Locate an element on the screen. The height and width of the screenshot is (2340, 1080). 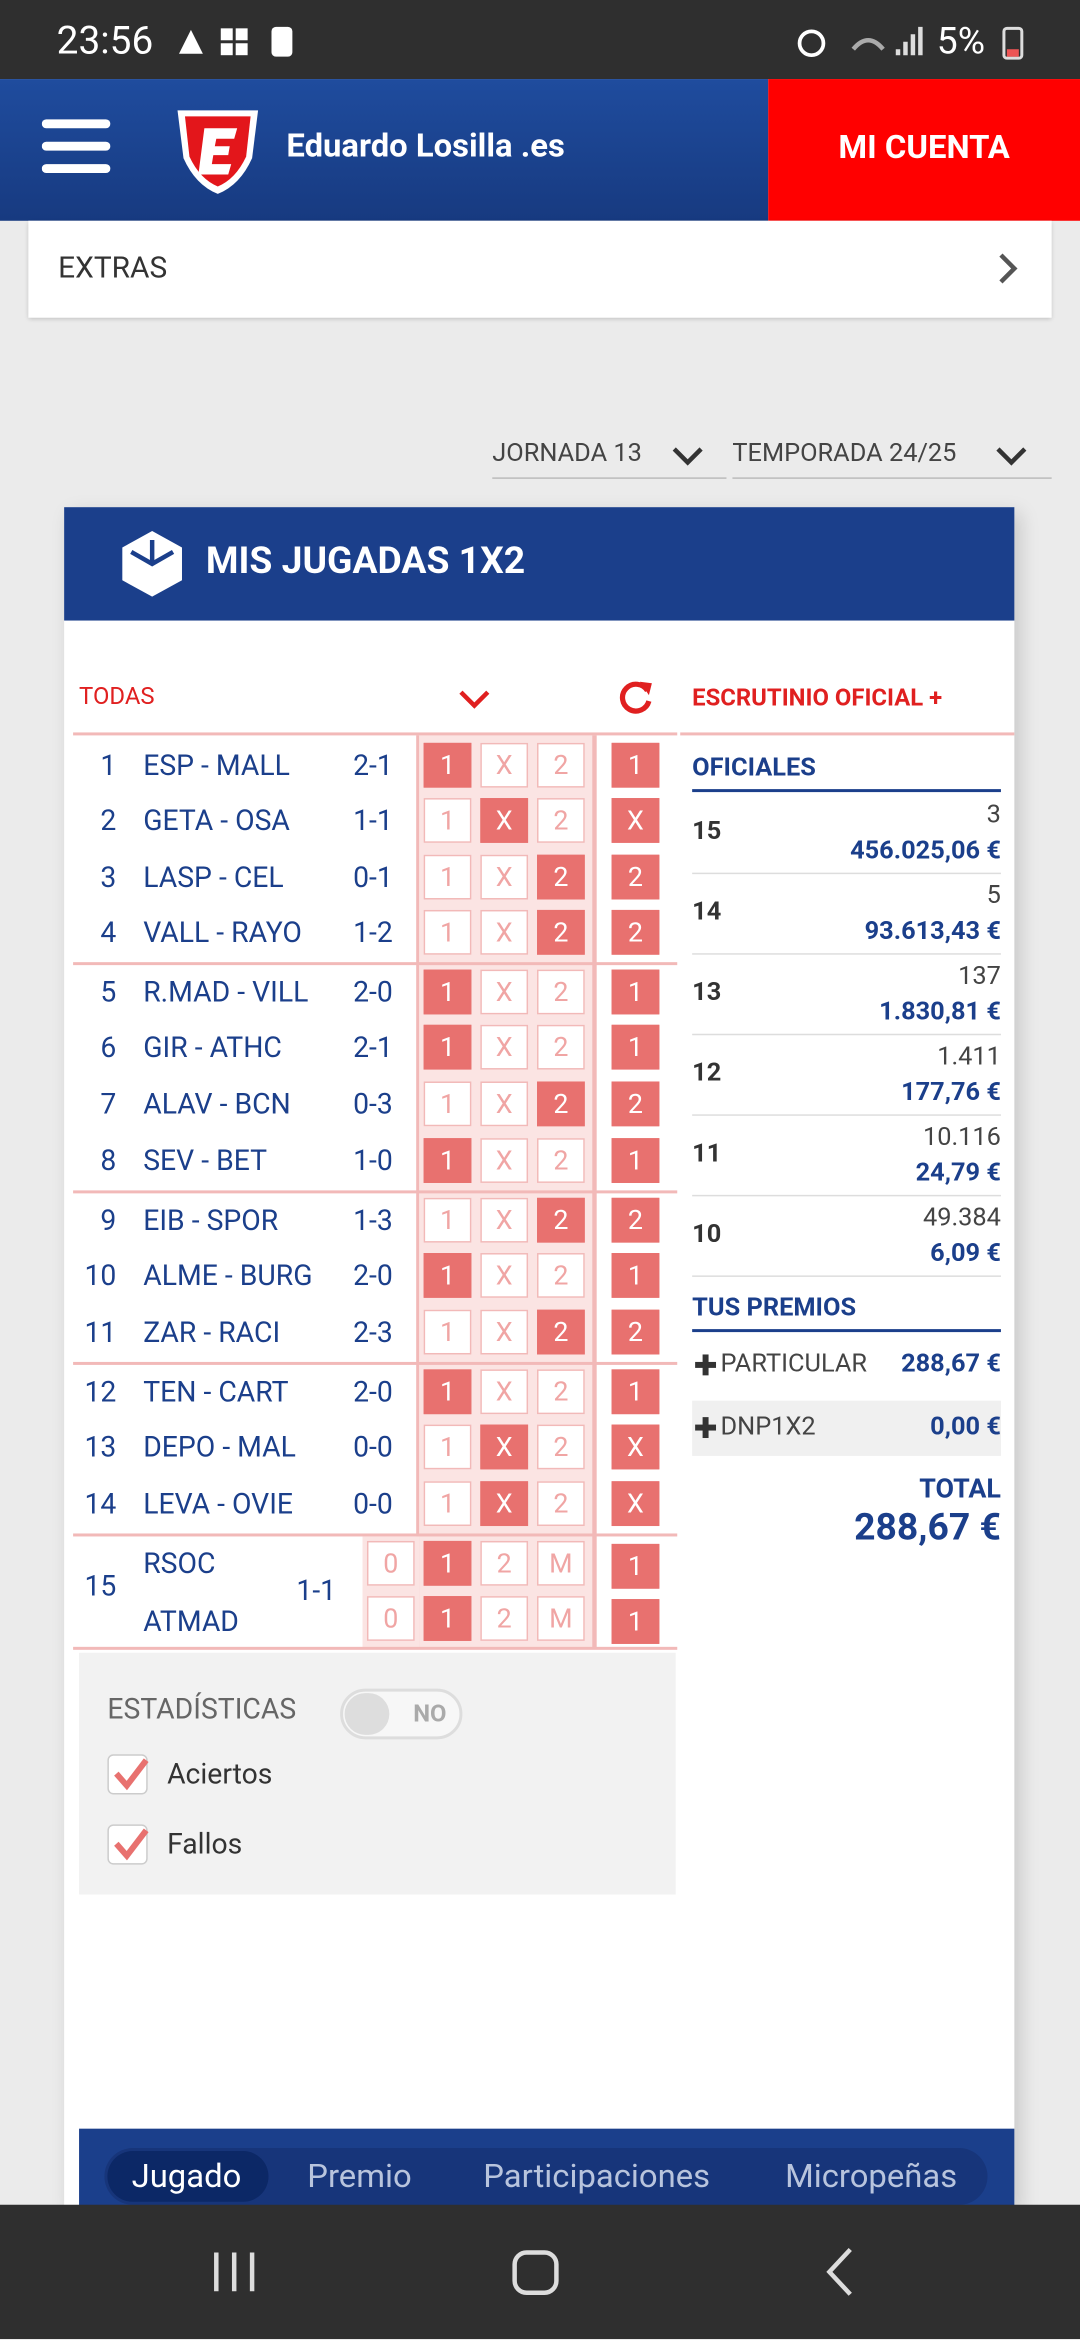
tab: Jugado is located at coordinates (186, 2177).